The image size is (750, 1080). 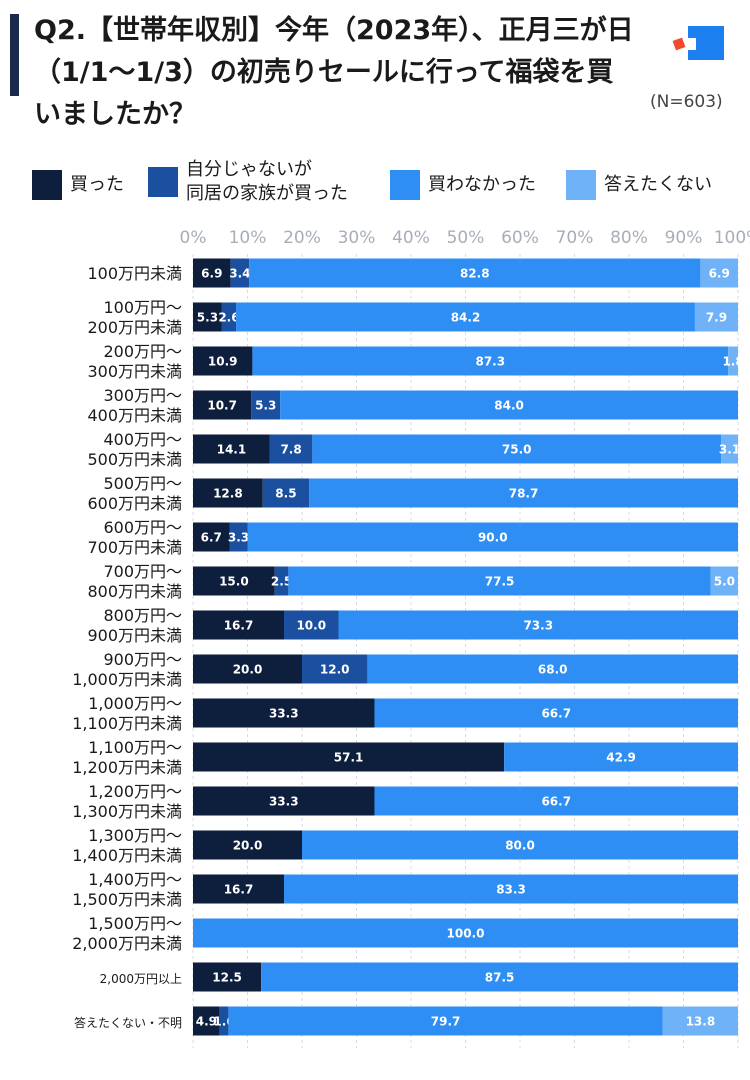 I want to click on value-label: 90.0, so click(x=493, y=538).